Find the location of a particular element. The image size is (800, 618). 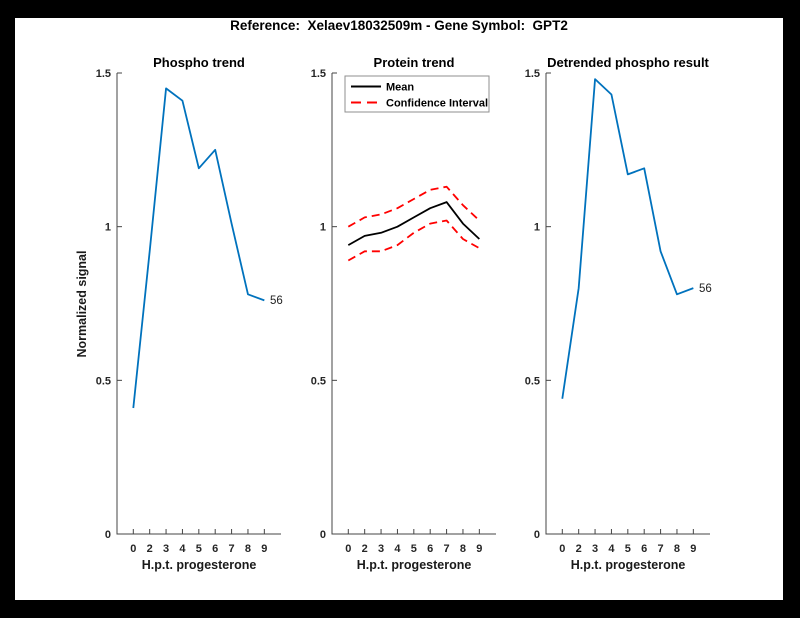

subplot-title: Phospho trend is located at coordinates (199, 62).